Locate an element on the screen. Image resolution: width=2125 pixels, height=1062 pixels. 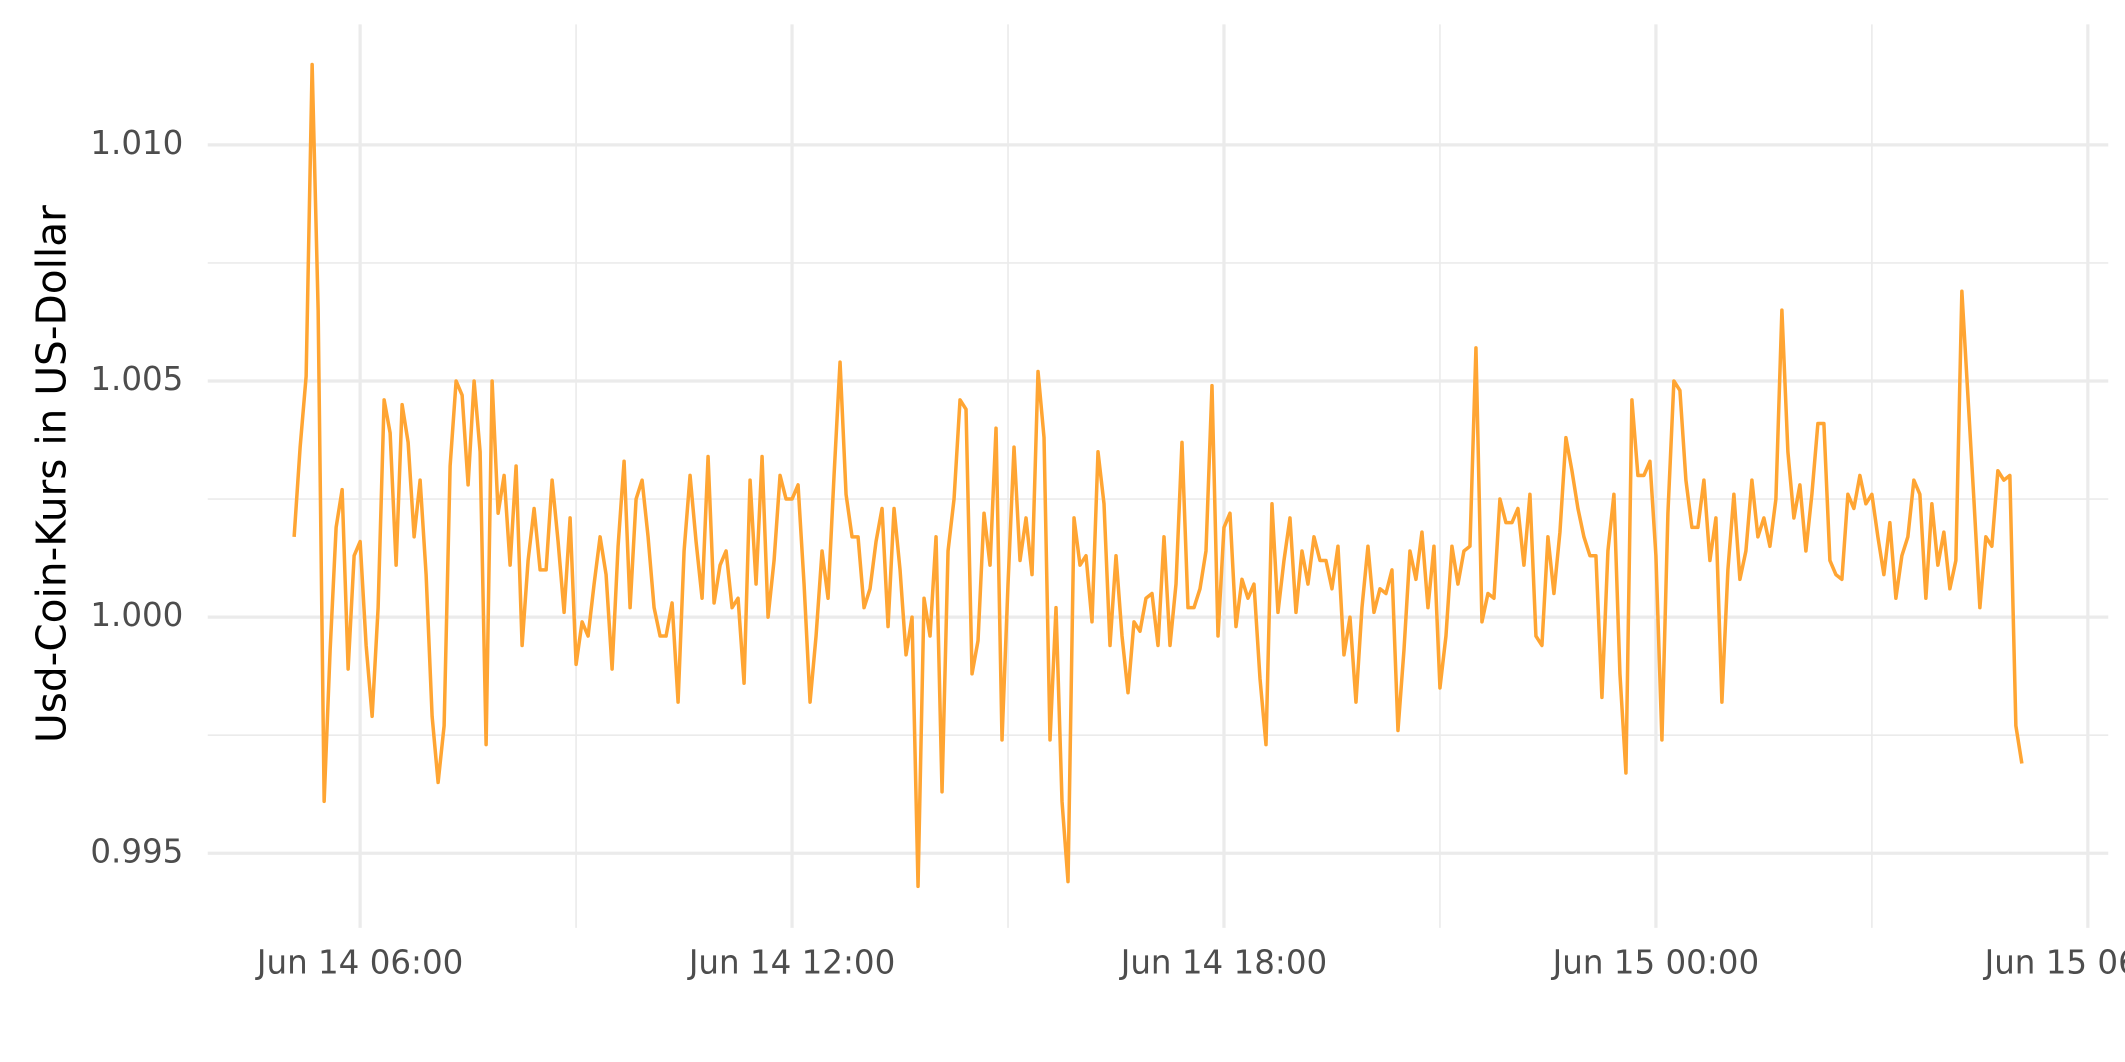
x-tick-label: Jun 14 06:00 is located at coordinates (359, 962).